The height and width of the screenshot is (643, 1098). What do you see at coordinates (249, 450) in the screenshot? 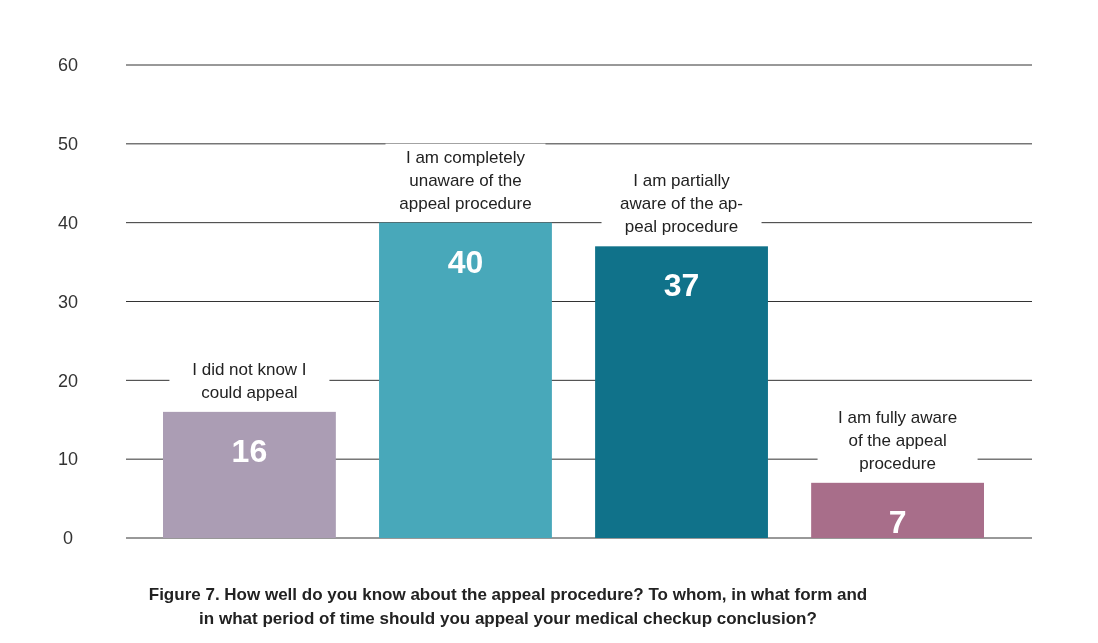
I see `data-label: 16` at bounding box center [249, 450].